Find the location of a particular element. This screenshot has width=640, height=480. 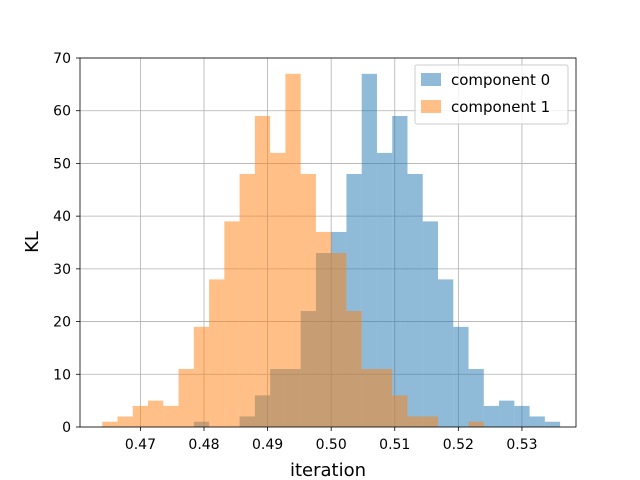

y-tick-label: 10 is located at coordinates (62, 375).